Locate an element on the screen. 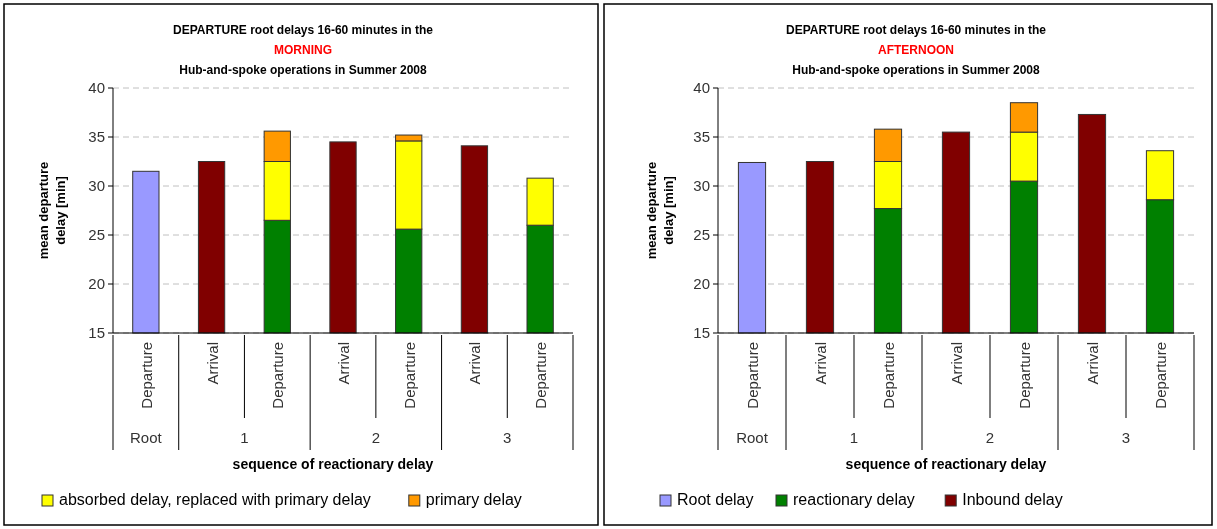 The image size is (1217, 529). legend-label: primary delay is located at coordinates (473, 499).